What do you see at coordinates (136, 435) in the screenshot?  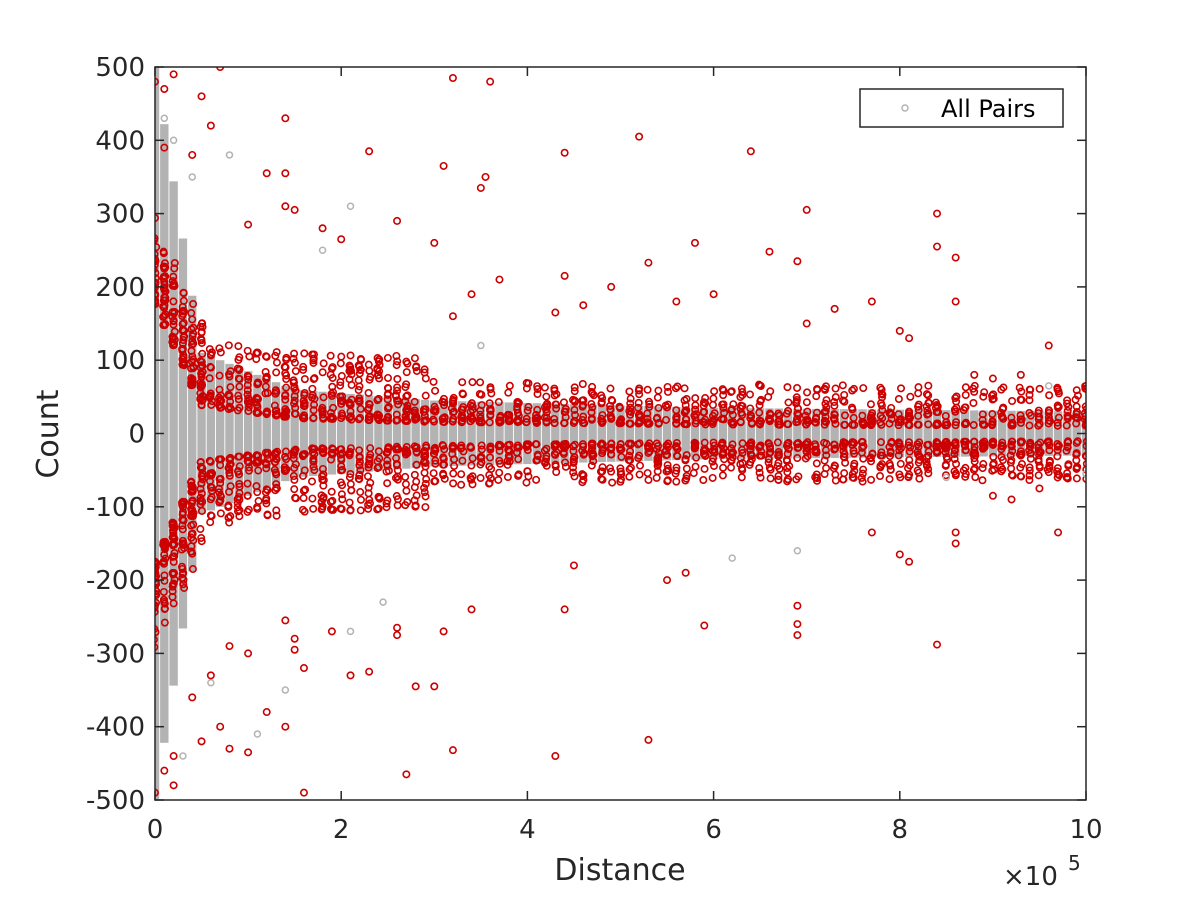 I see `y-tick-label: 0` at bounding box center [136, 435].